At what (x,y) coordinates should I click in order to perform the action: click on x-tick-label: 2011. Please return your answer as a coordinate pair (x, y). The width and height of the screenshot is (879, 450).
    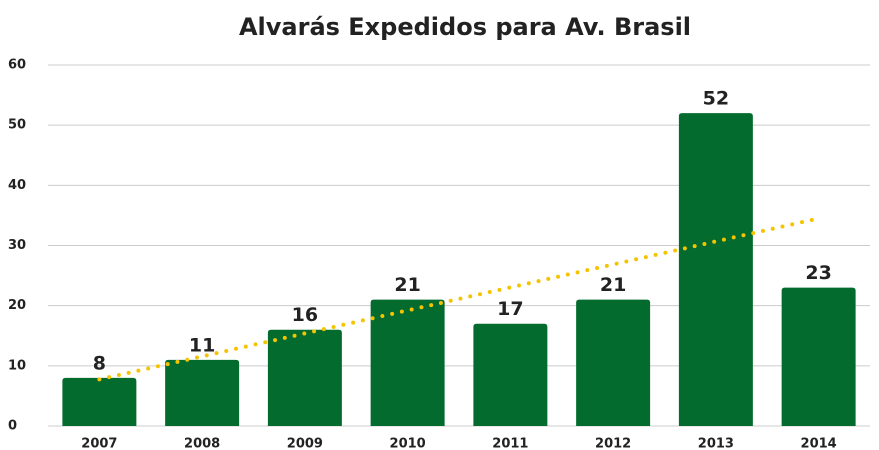
    Looking at the image, I should click on (510, 443).